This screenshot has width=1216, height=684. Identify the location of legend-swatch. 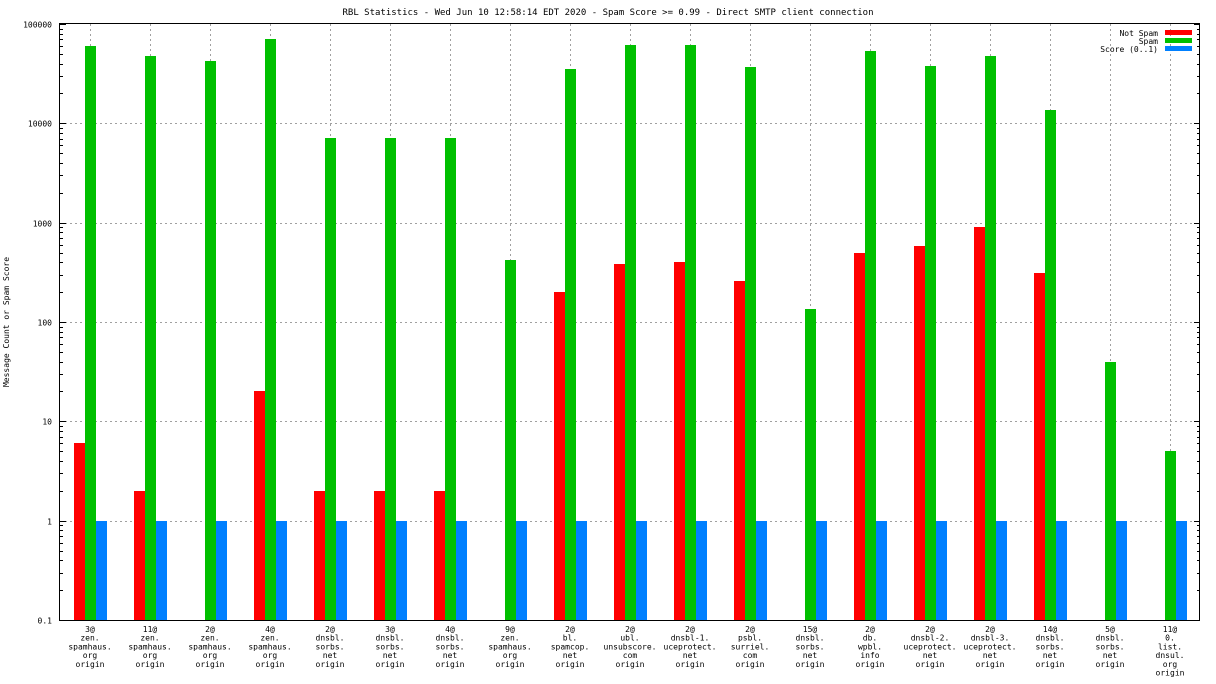
(1178, 32).